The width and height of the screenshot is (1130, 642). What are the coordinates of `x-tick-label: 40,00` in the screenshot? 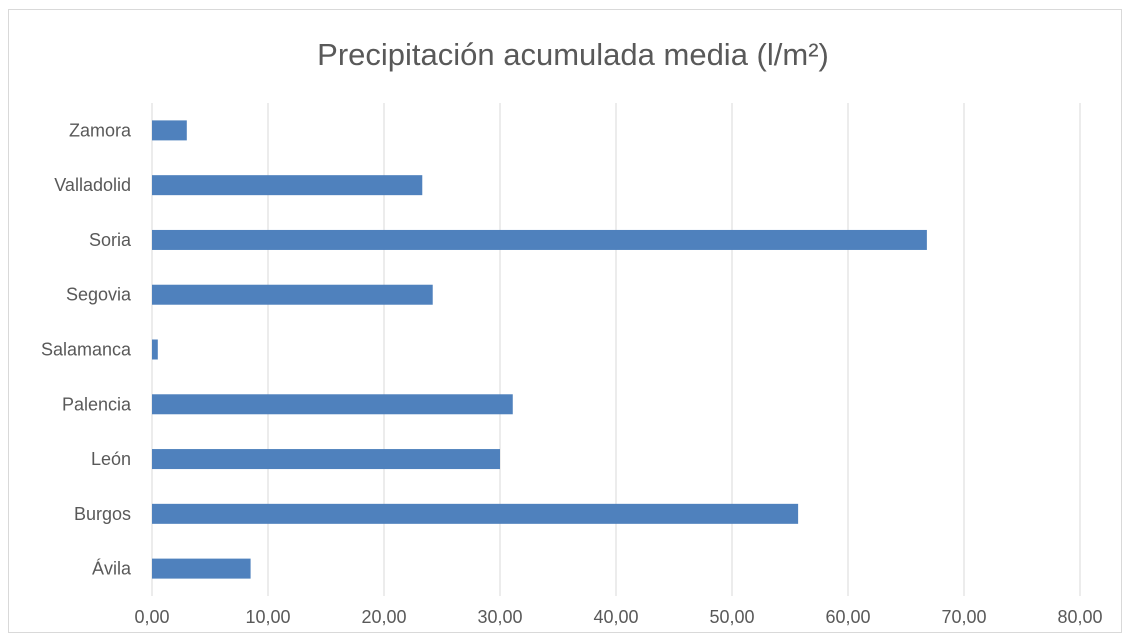 It's located at (615, 617).